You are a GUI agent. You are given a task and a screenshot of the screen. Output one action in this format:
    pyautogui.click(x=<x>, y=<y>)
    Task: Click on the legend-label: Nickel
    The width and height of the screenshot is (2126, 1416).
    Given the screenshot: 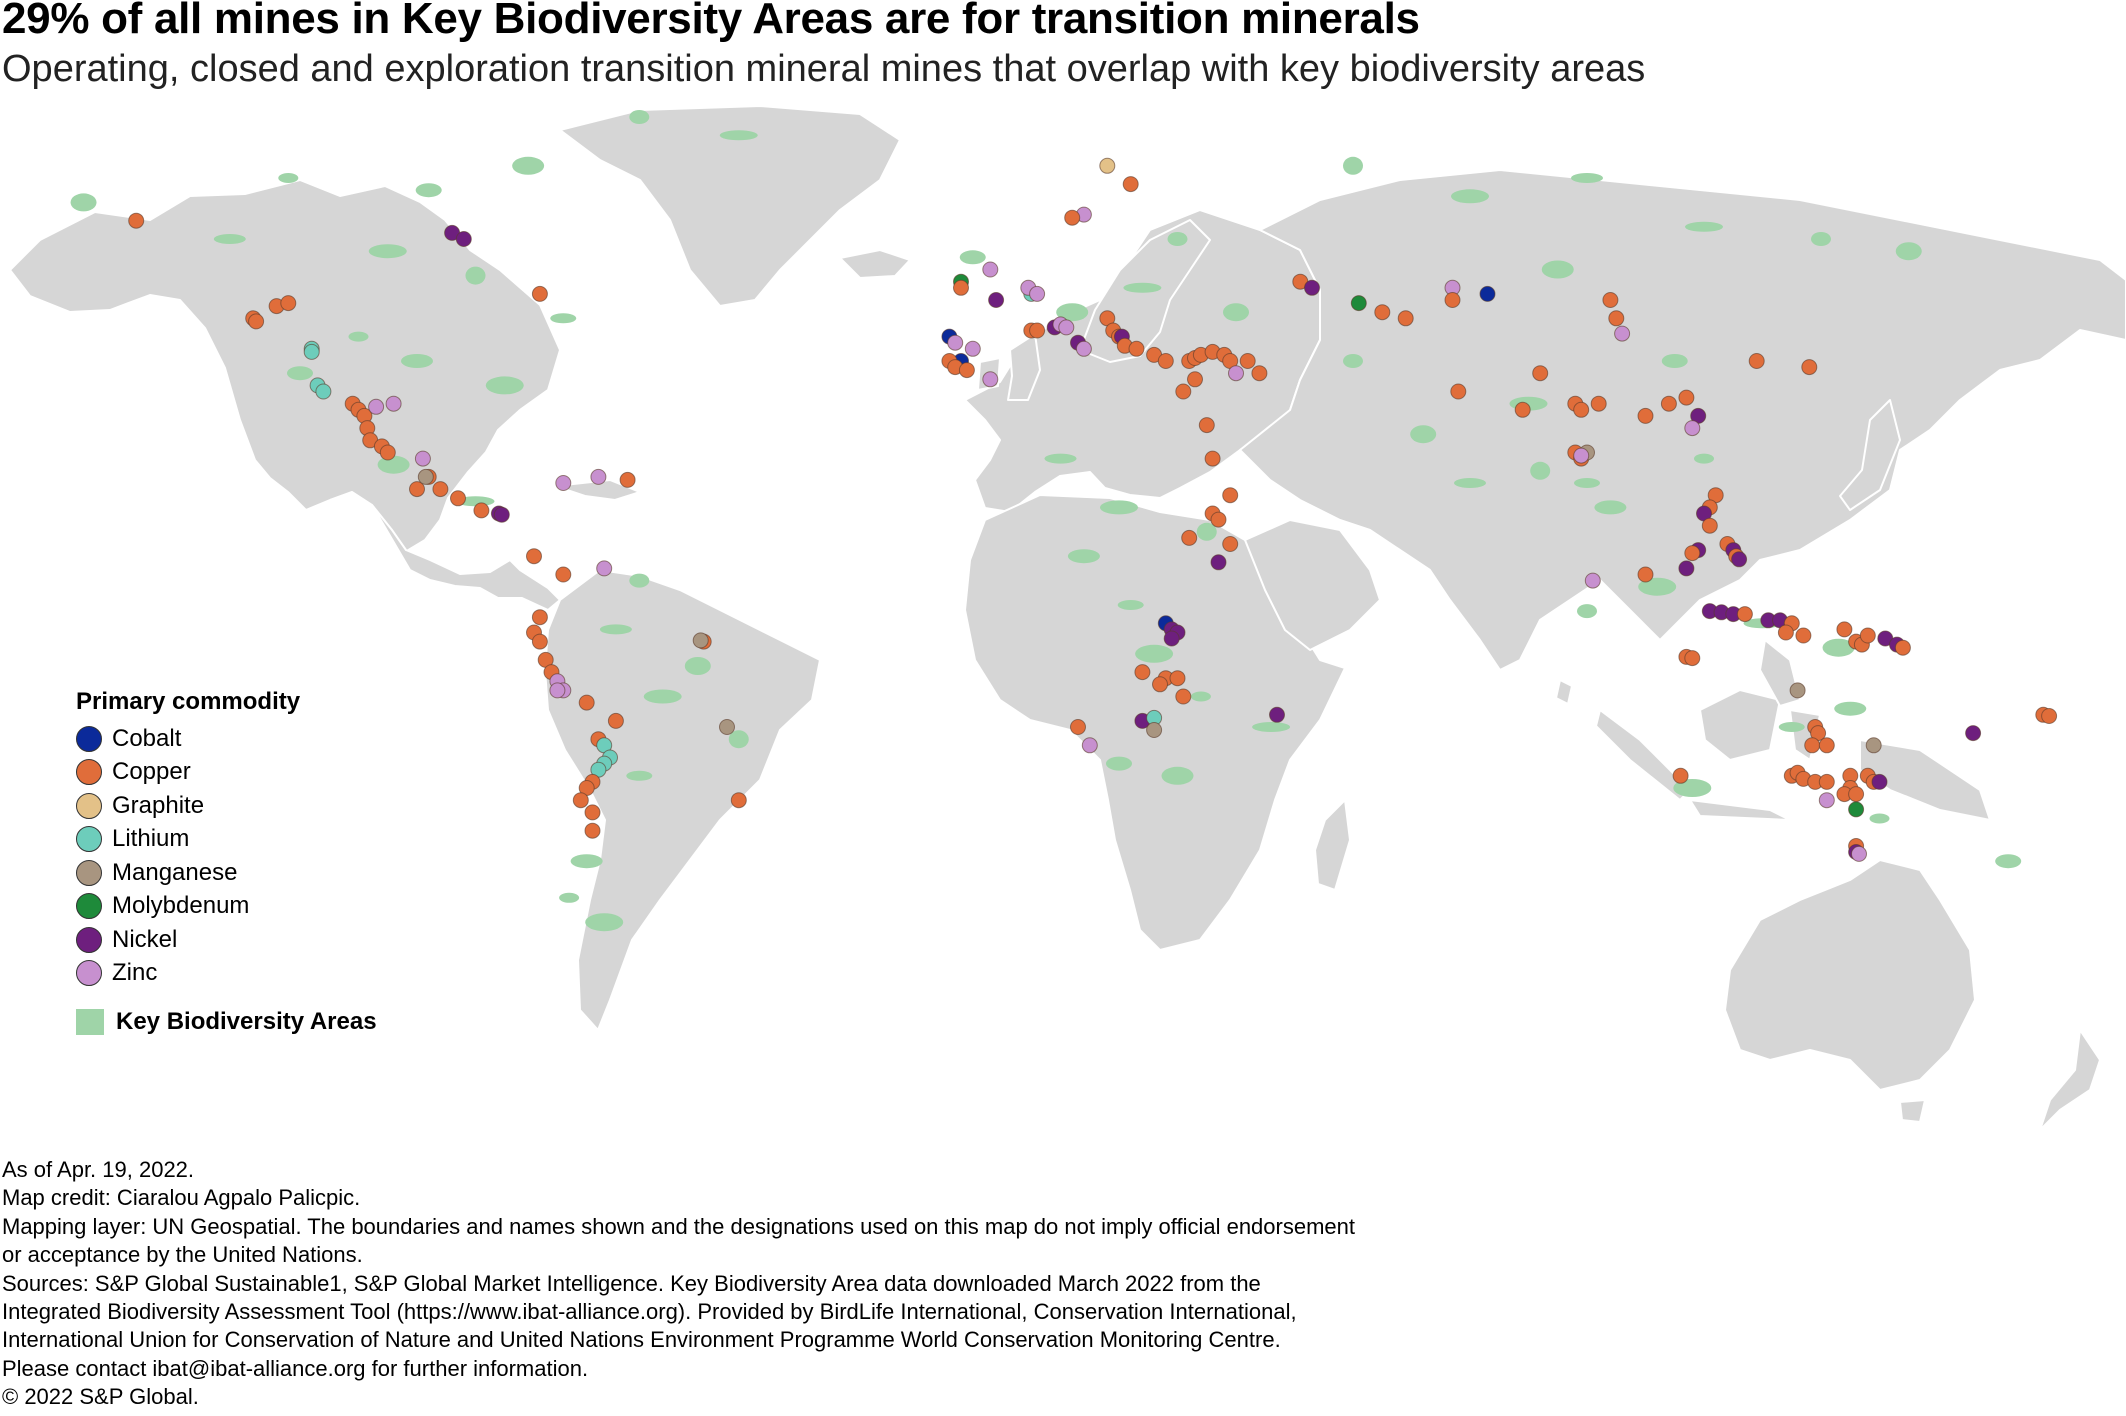 What is the action you would take?
    pyautogui.click(x=145, y=939)
    